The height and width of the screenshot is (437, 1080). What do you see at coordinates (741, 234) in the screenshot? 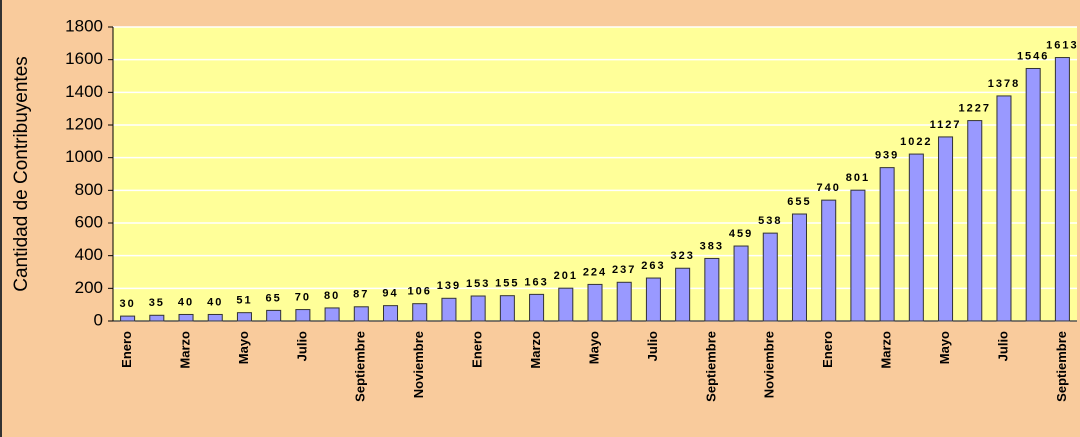
I see `data-label: 459` at bounding box center [741, 234].